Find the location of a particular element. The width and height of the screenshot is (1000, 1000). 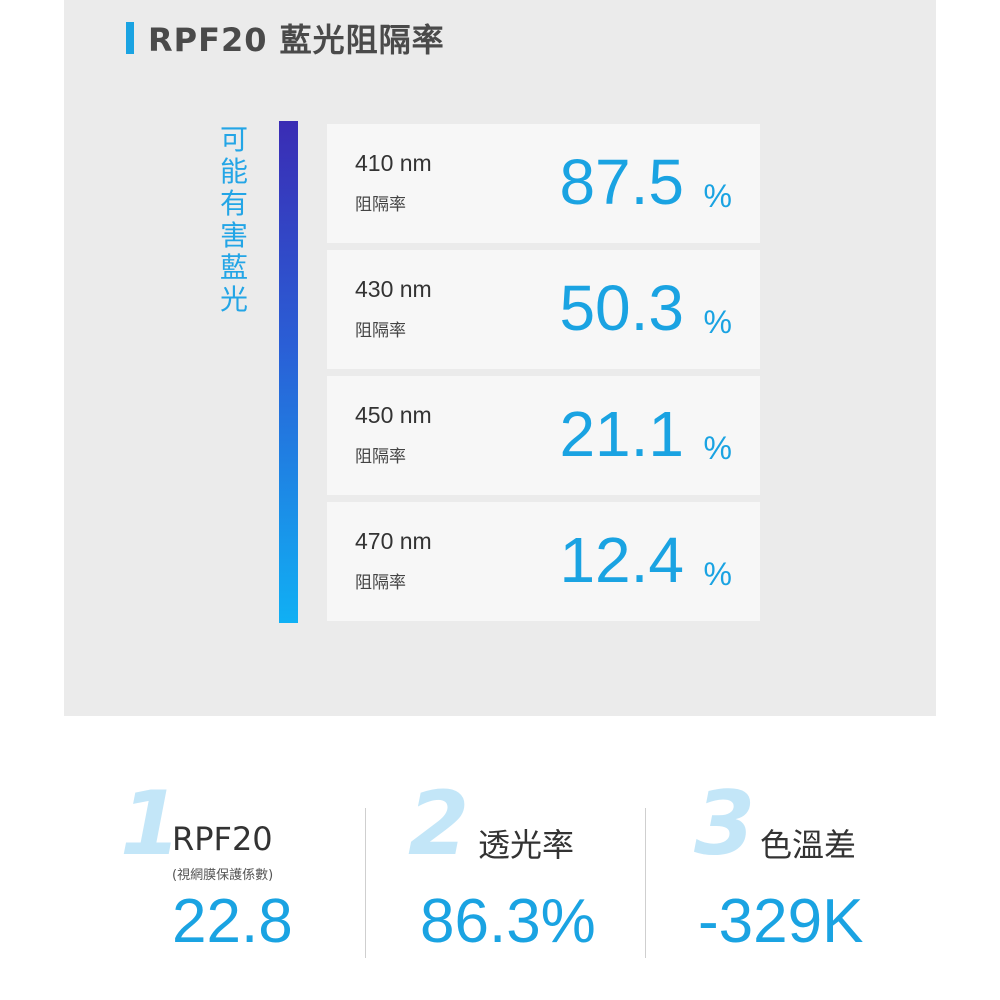

stat-value: -329K is located at coordinates (781, 921).